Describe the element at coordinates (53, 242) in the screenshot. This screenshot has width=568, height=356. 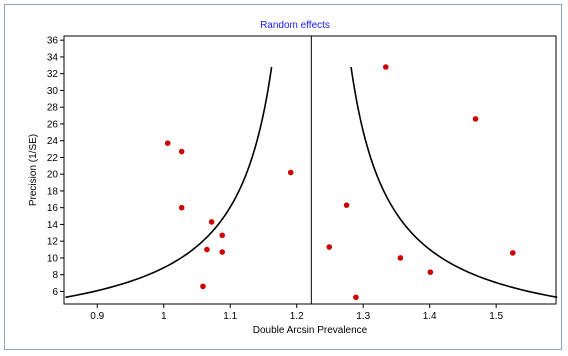
I see `y-tick-label: 12` at that location.